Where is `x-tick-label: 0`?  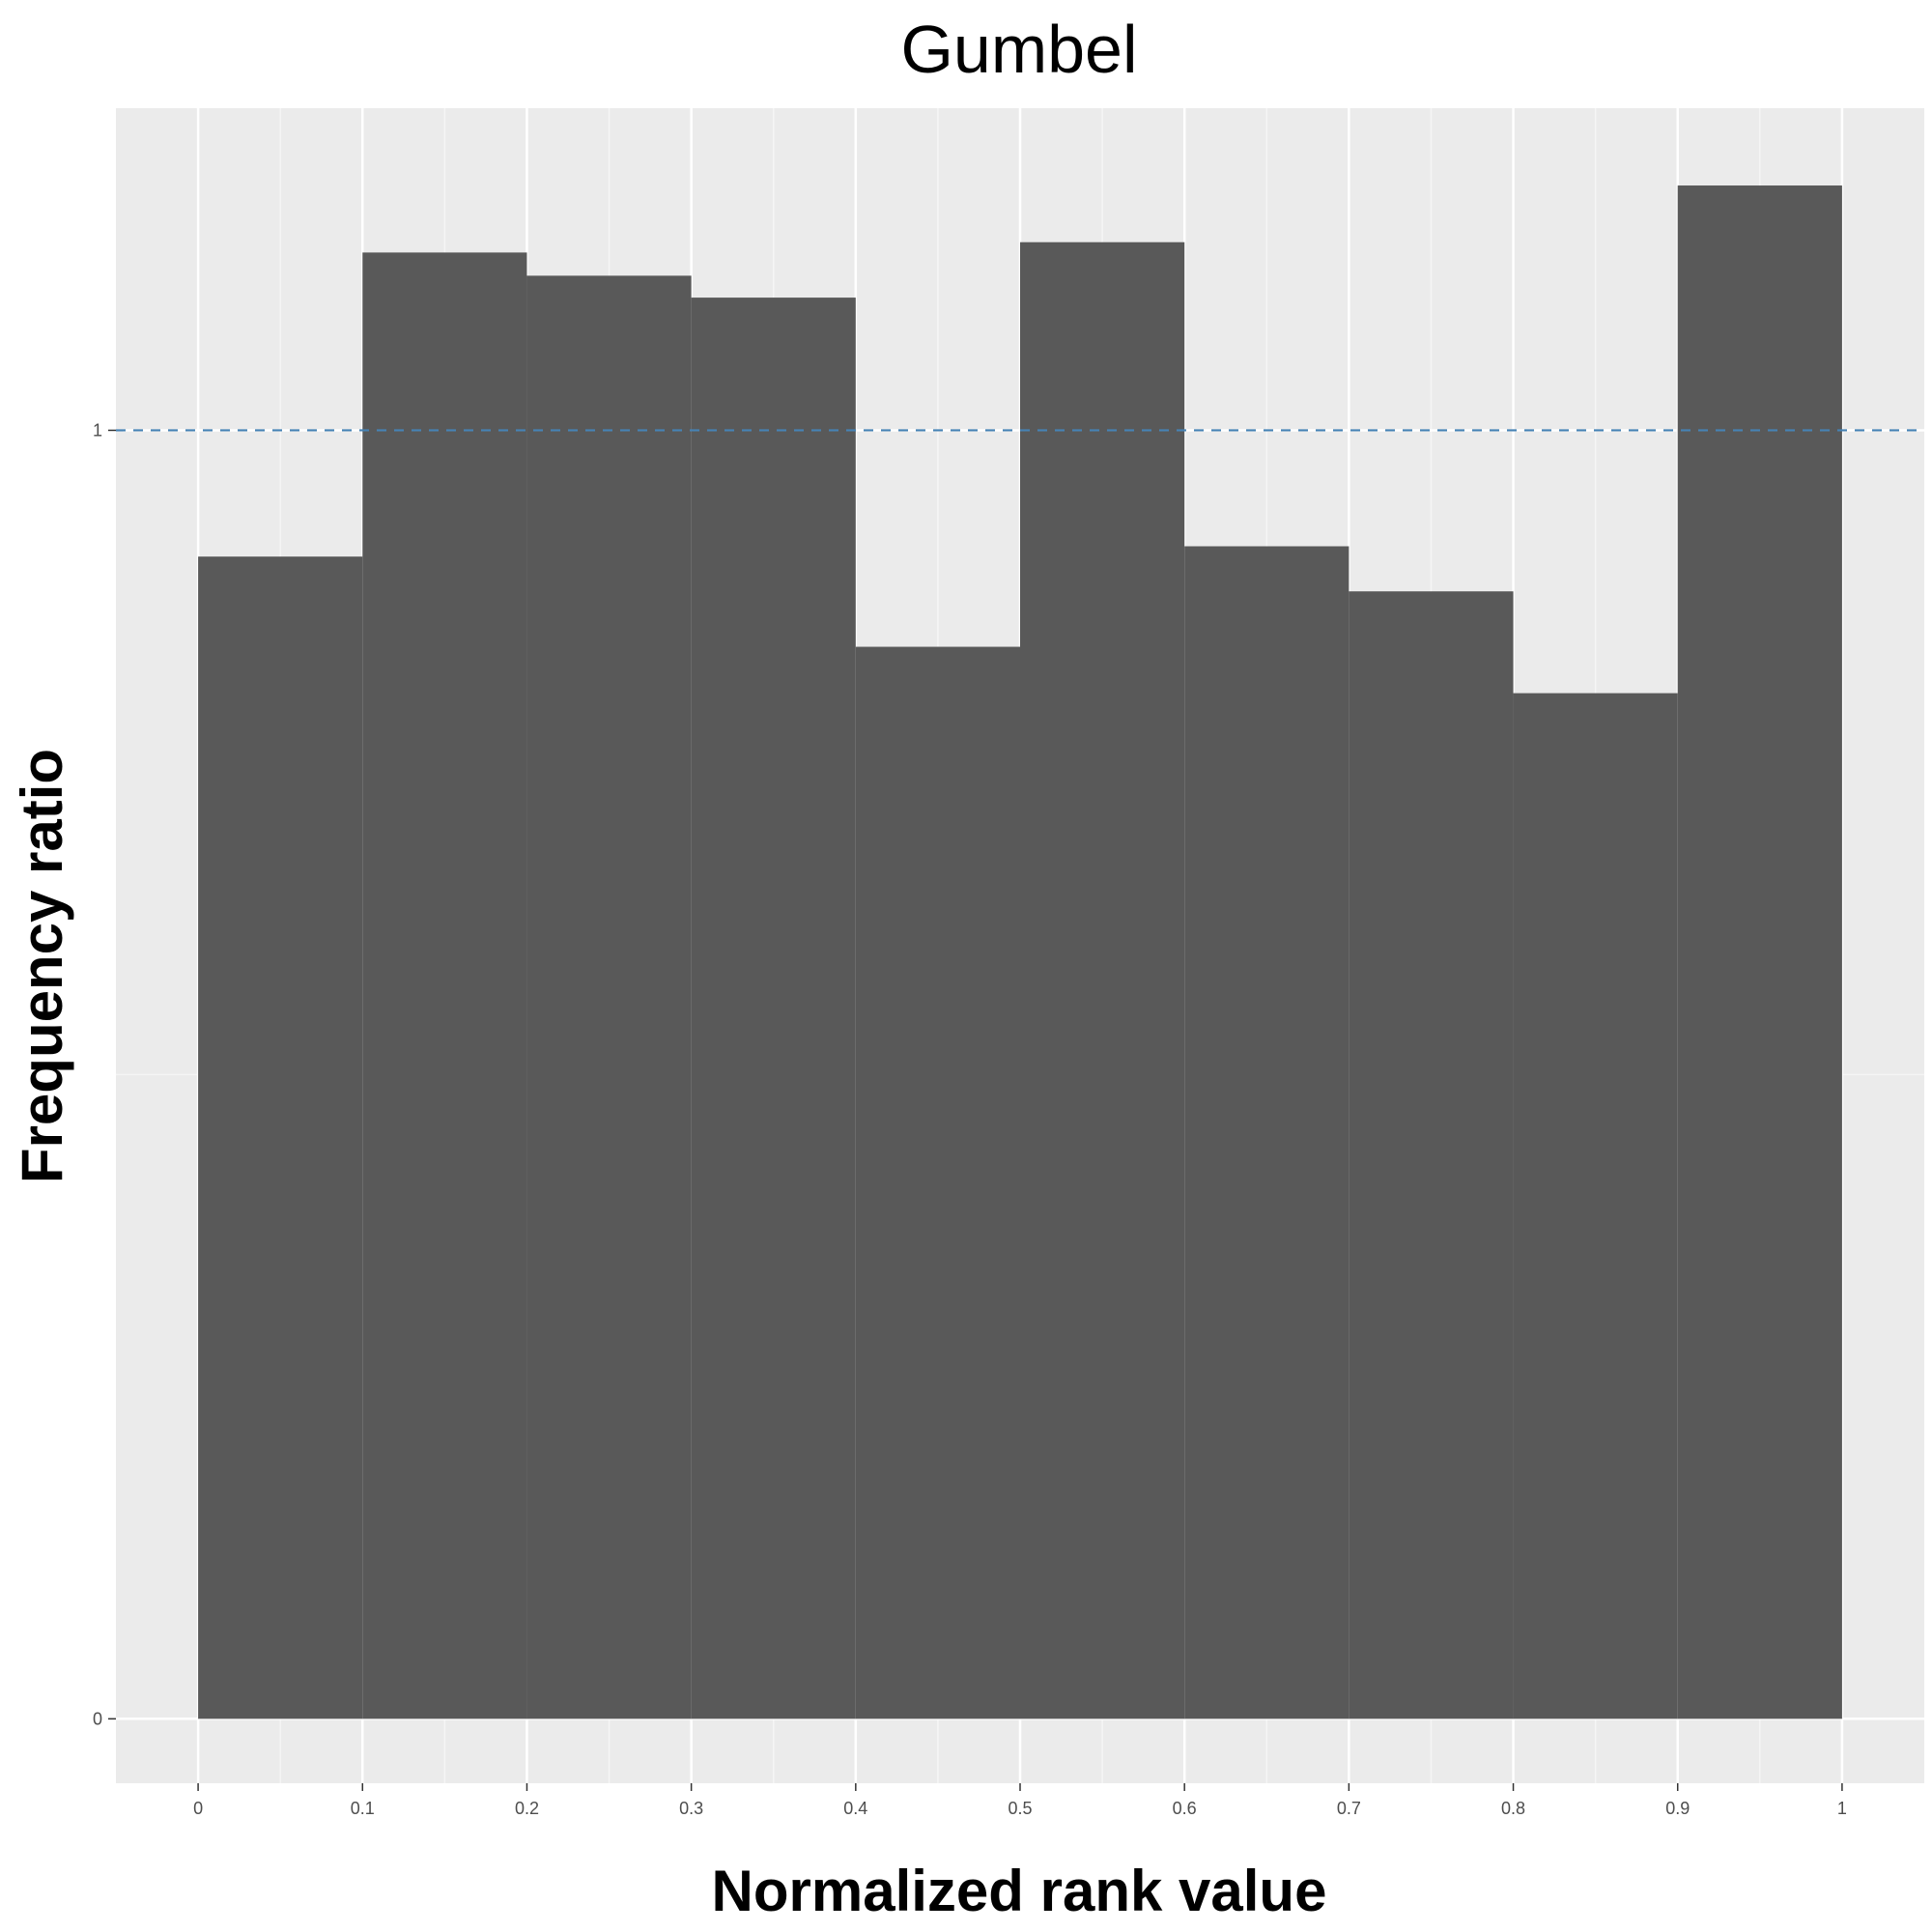
x-tick-label: 0 is located at coordinates (198, 1808).